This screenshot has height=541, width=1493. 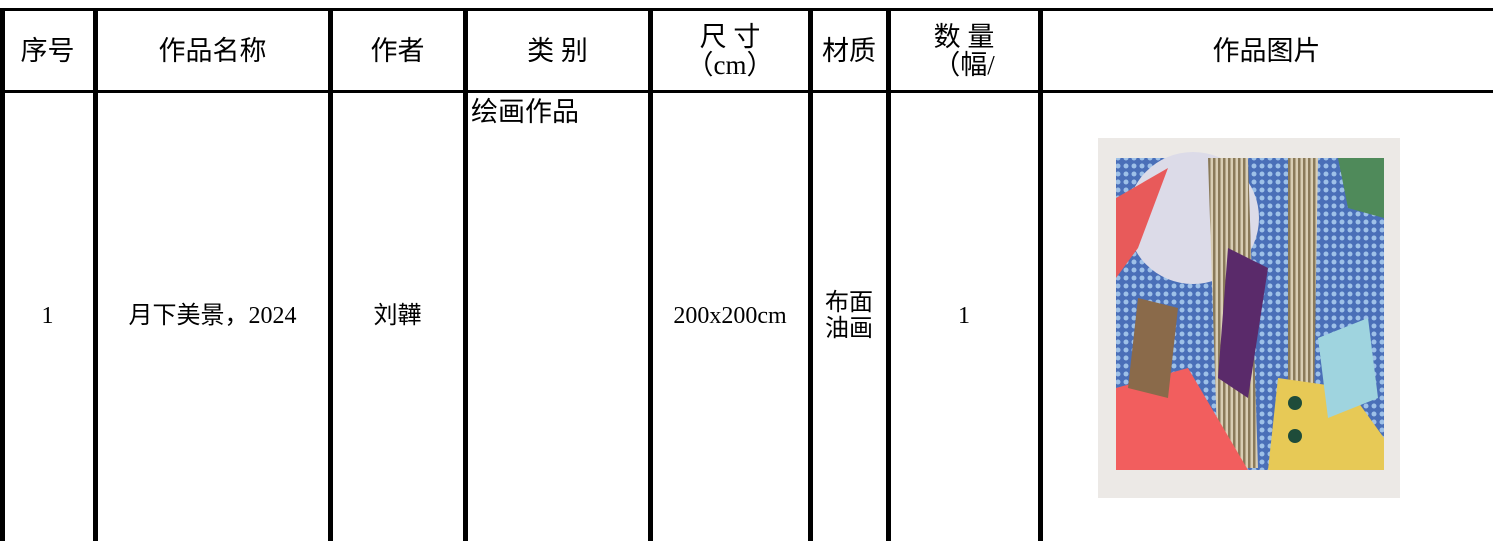 What do you see at coordinates (964, 36) in the screenshot?
I see `cell-text: 数 量` at bounding box center [964, 36].